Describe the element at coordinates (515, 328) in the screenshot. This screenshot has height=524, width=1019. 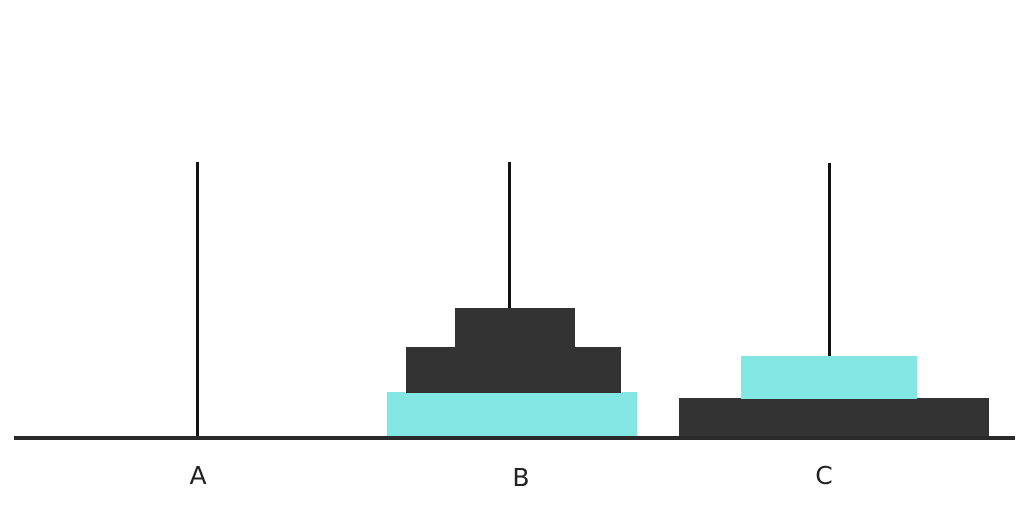
I see `disk-b-top` at that location.